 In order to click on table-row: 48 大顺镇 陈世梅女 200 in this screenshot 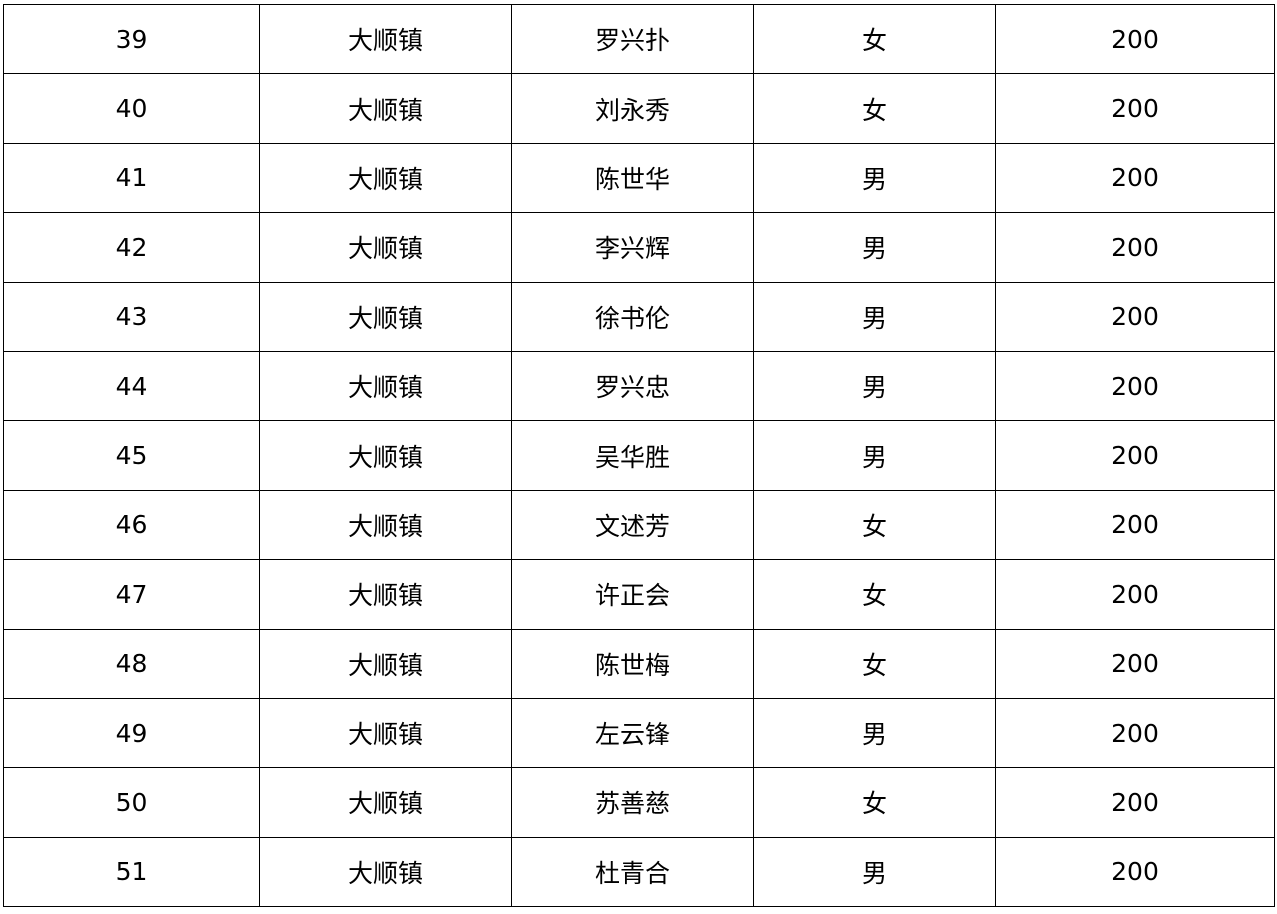, I will do `click(639, 663)`.